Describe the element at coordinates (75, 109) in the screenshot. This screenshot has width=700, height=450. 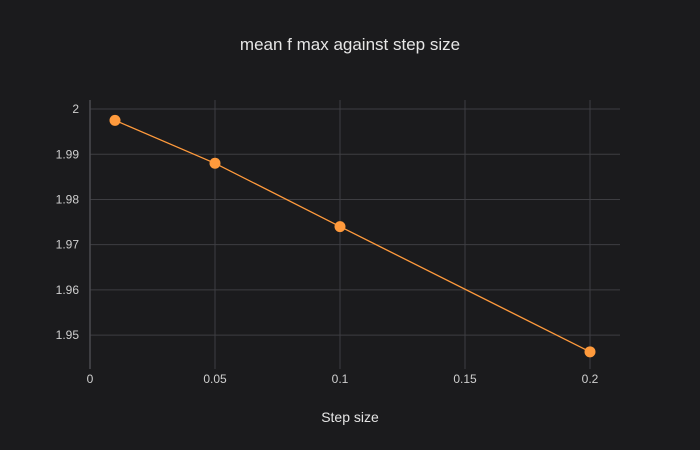
I see `y-tick-label: 2` at that location.